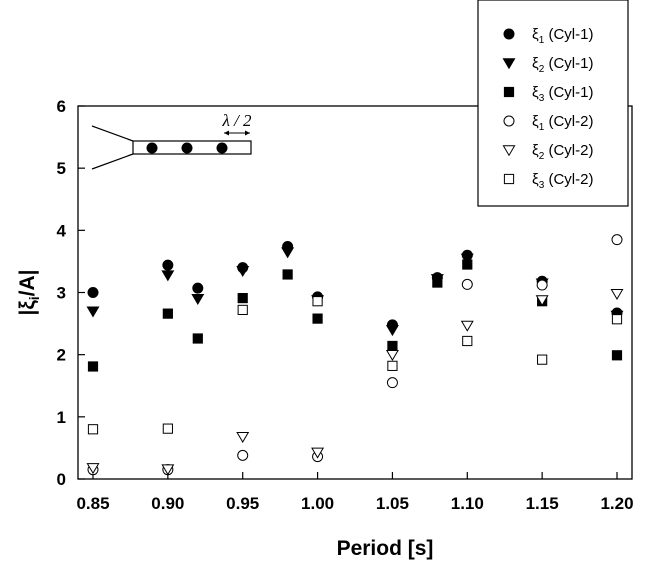 The image size is (649, 569). Describe the element at coordinates (385, 548) in the screenshot. I see `x-axis-title: Period [s]` at that location.